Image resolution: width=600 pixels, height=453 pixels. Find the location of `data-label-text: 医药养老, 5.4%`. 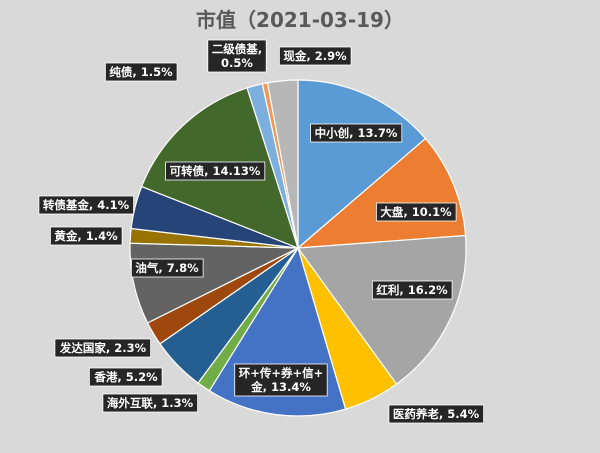

data-label-text: 医药养老, 5.4% is located at coordinates (436, 414).